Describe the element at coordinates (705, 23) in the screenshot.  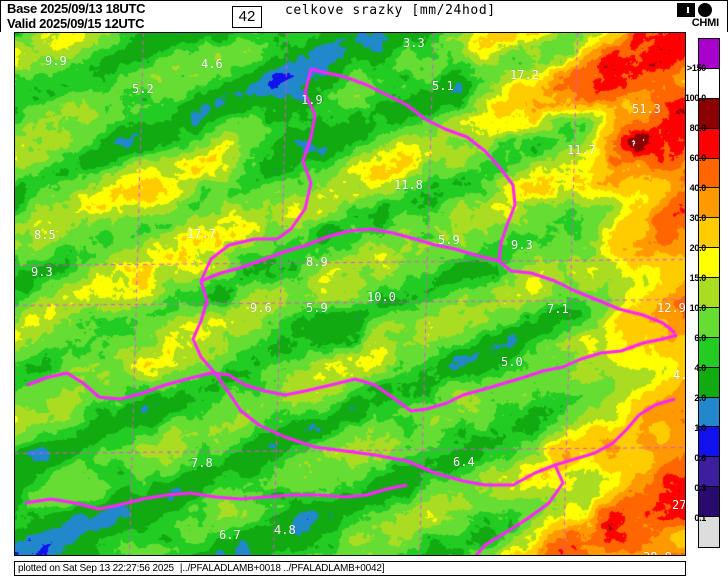
I see `chmi-logo-text: CHMI` at that location.